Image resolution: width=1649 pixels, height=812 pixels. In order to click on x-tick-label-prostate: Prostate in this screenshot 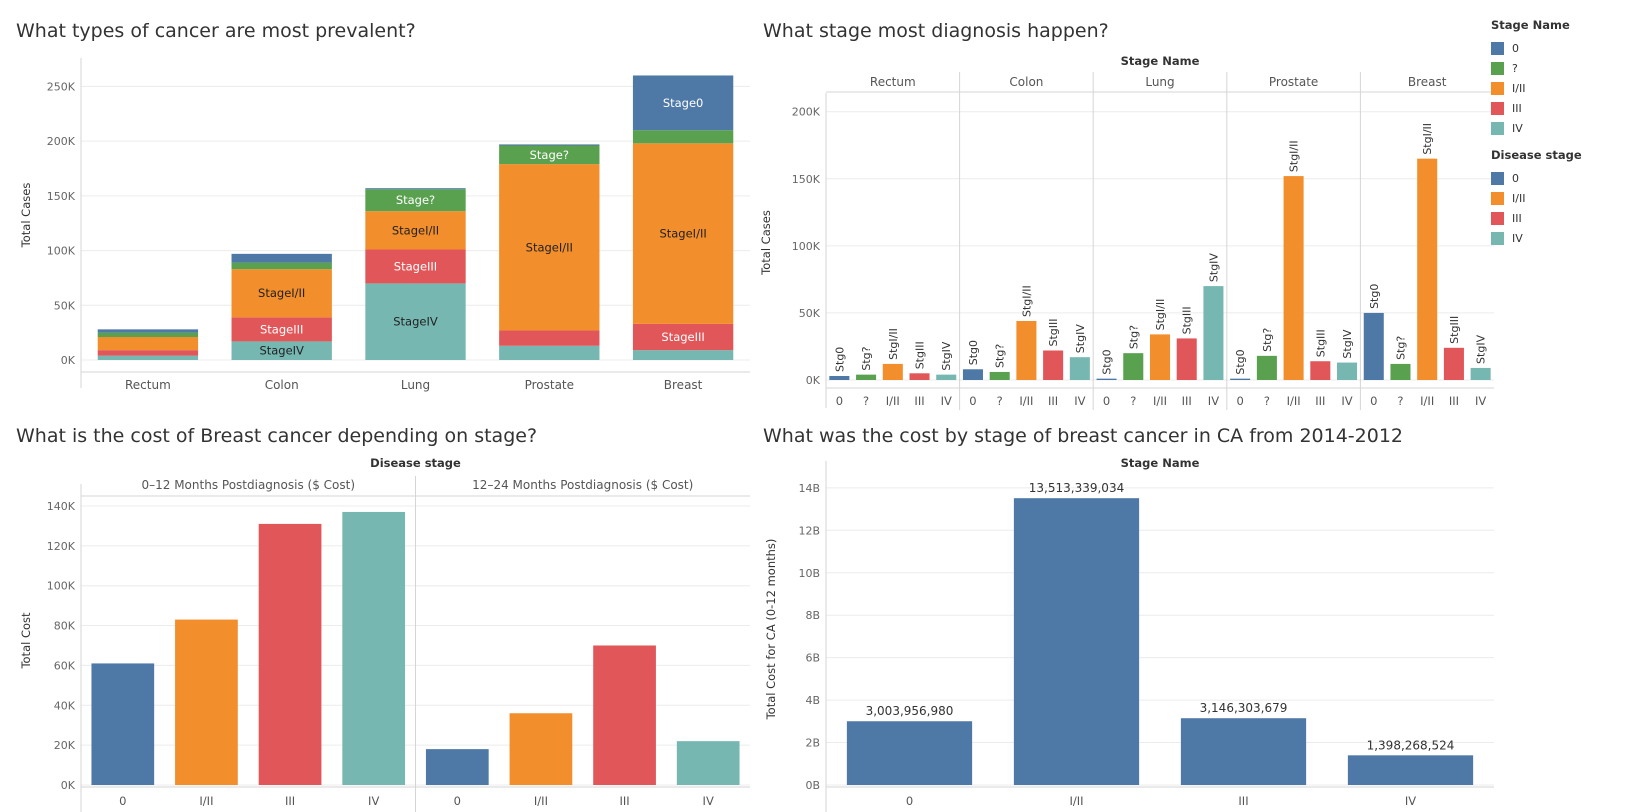, I will do `click(549, 385)`.